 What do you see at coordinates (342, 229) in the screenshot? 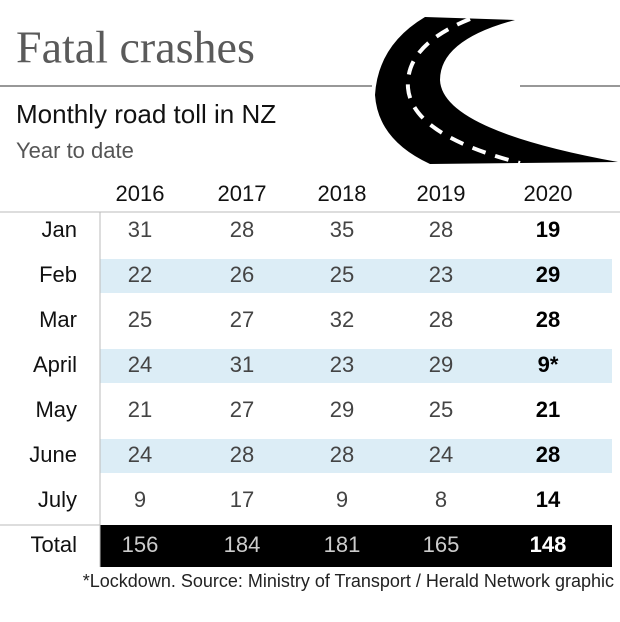
I see `cell: 35` at bounding box center [342, 229].